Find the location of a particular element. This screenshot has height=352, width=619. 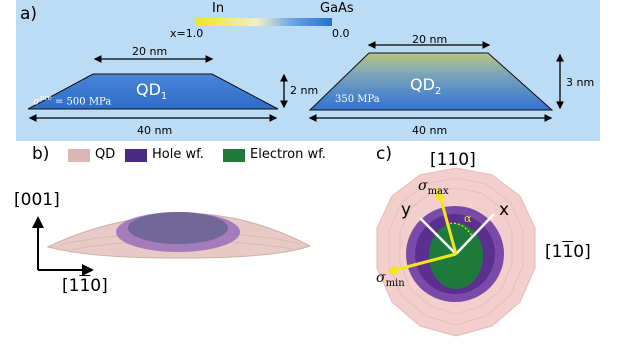

qd1-top-width: 20 nm is located at coordinates (150, 51).